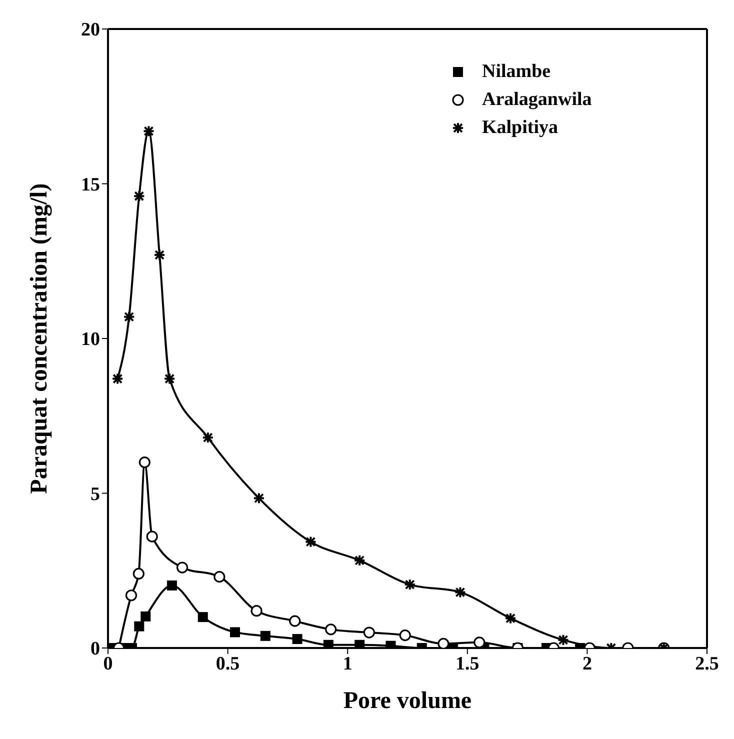  I want to click on y-tick-label: 5, so click(95, 494).